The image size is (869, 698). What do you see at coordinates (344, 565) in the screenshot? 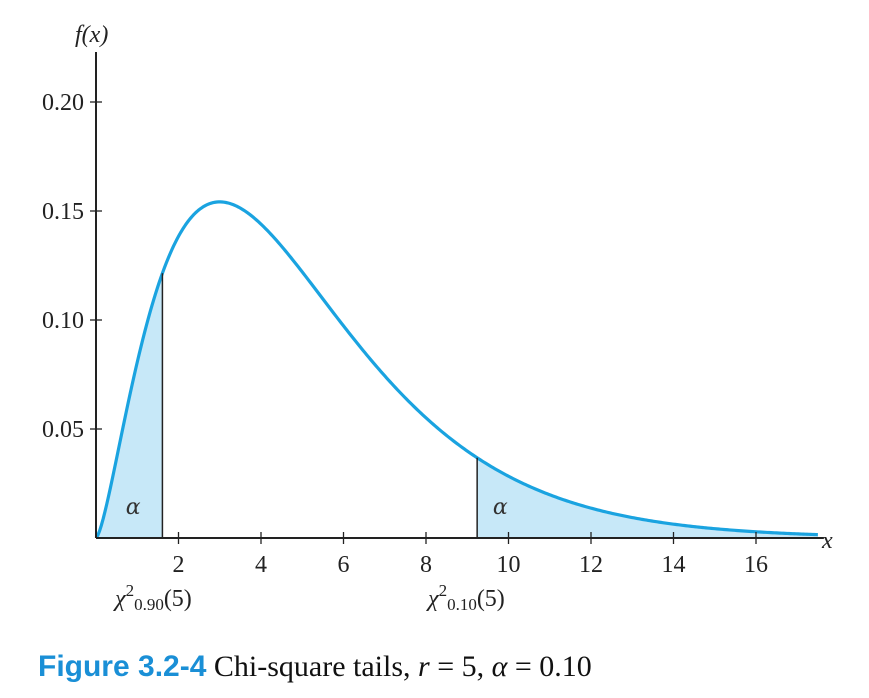
I see `x-tick-label-6: 6` at bounding box center [344, 565].